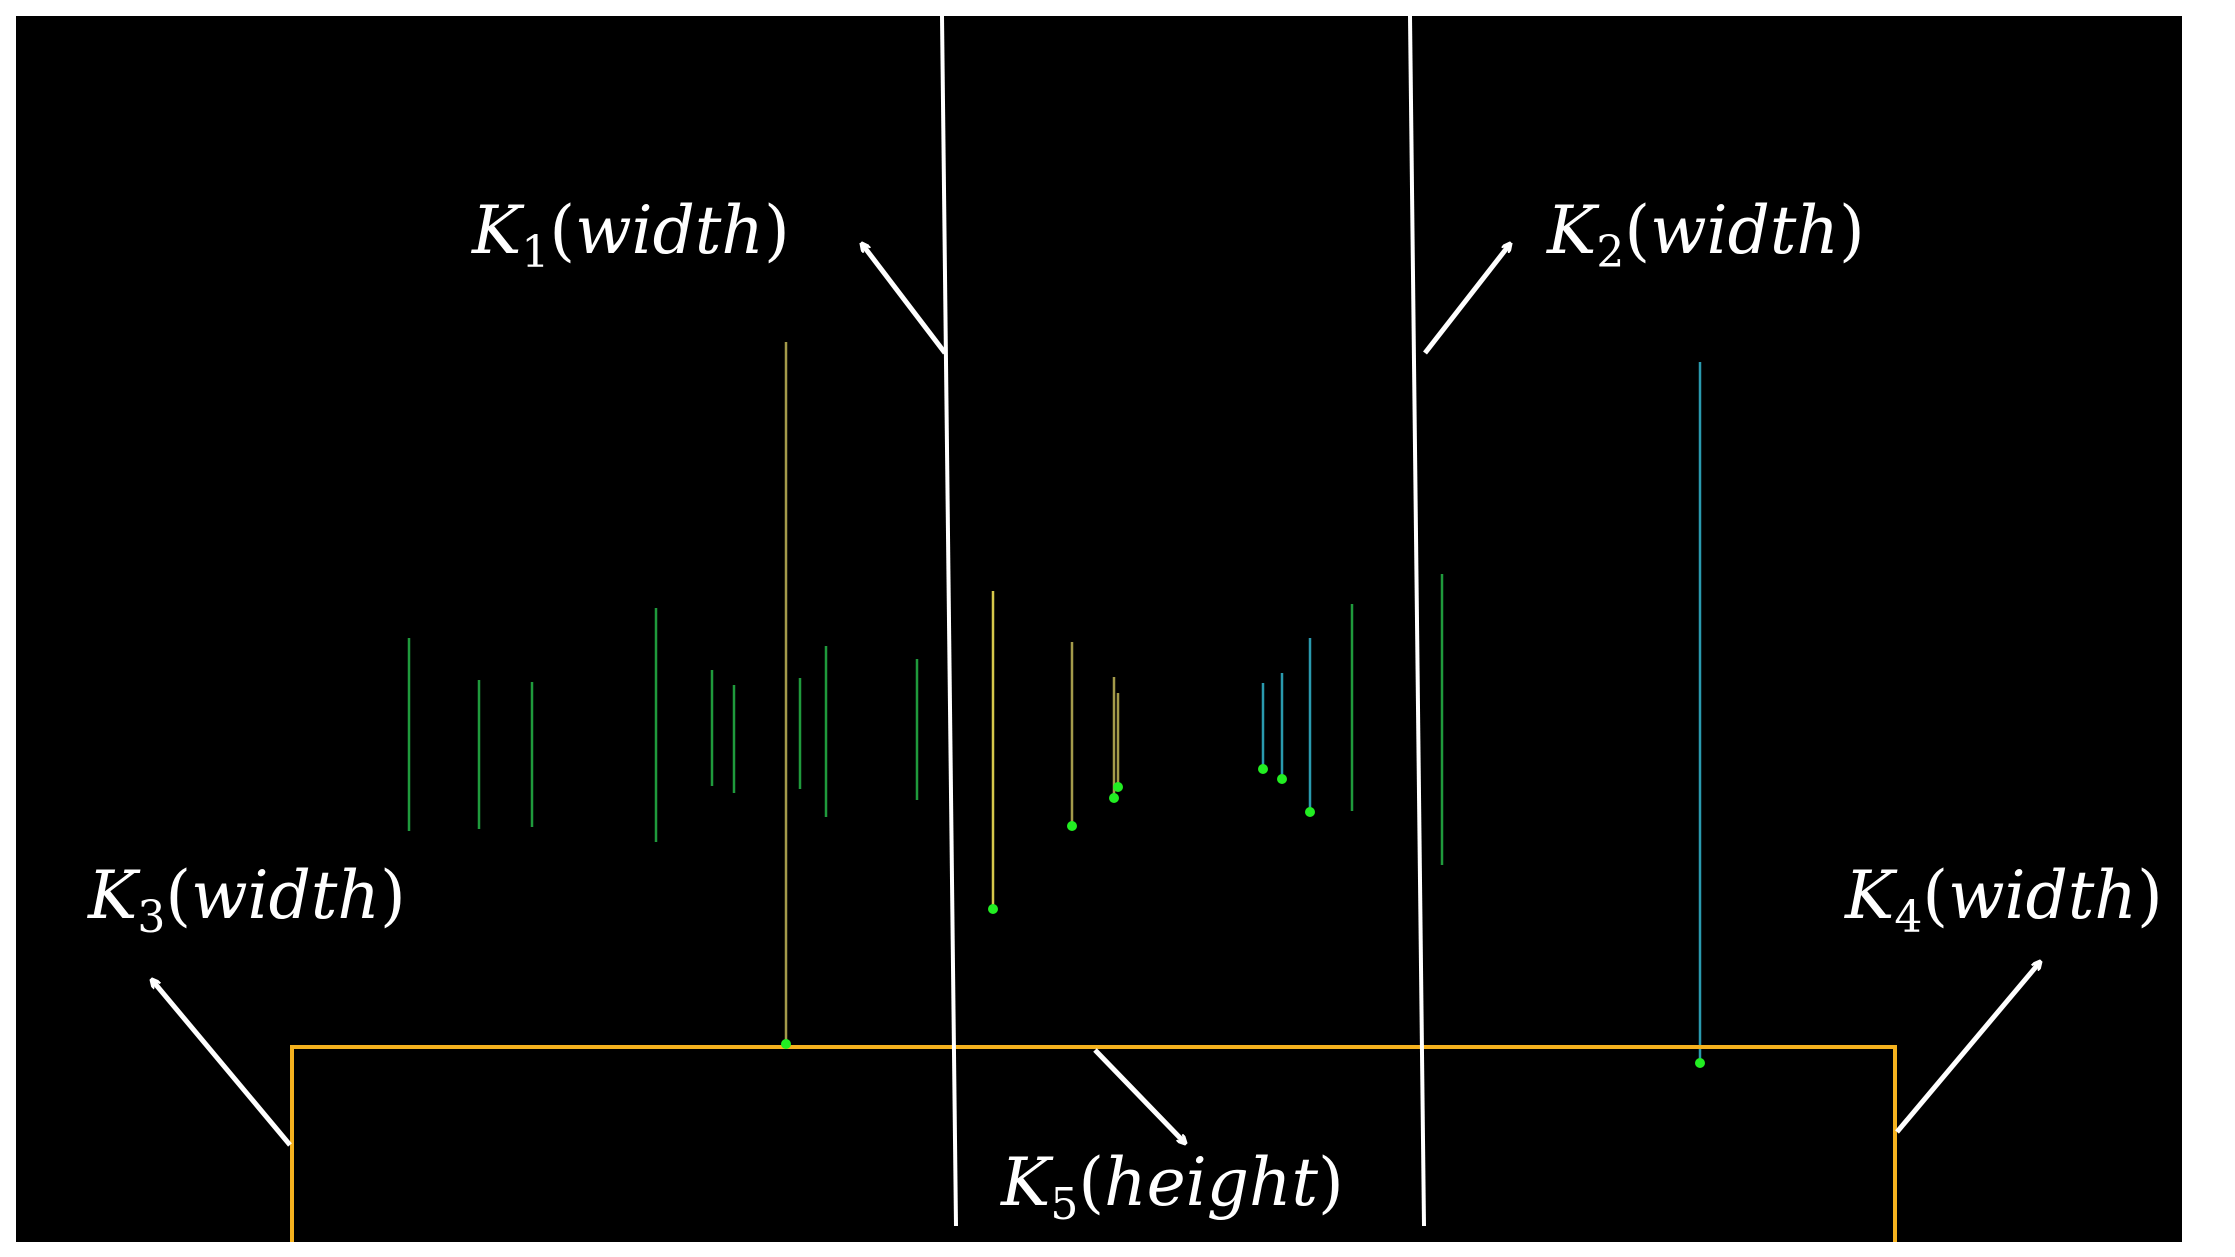 This screenshot has height=1257, width=2235. Describe the element at coordinates (1466, 299) in the screenshot. I see `arrow-k2` at that location.